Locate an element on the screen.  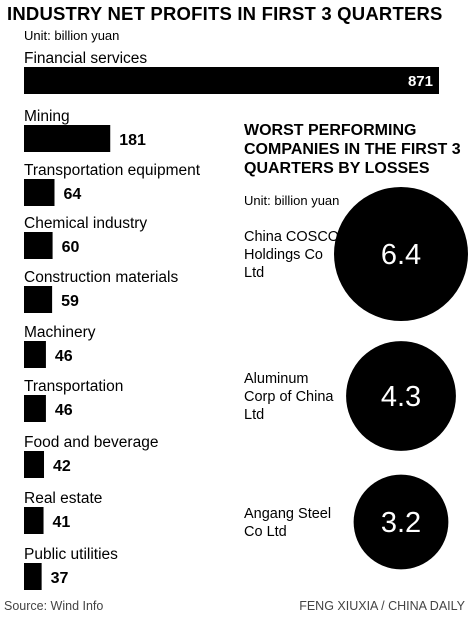
company-name-line: China COSCO is located at coordinates (291, 237).